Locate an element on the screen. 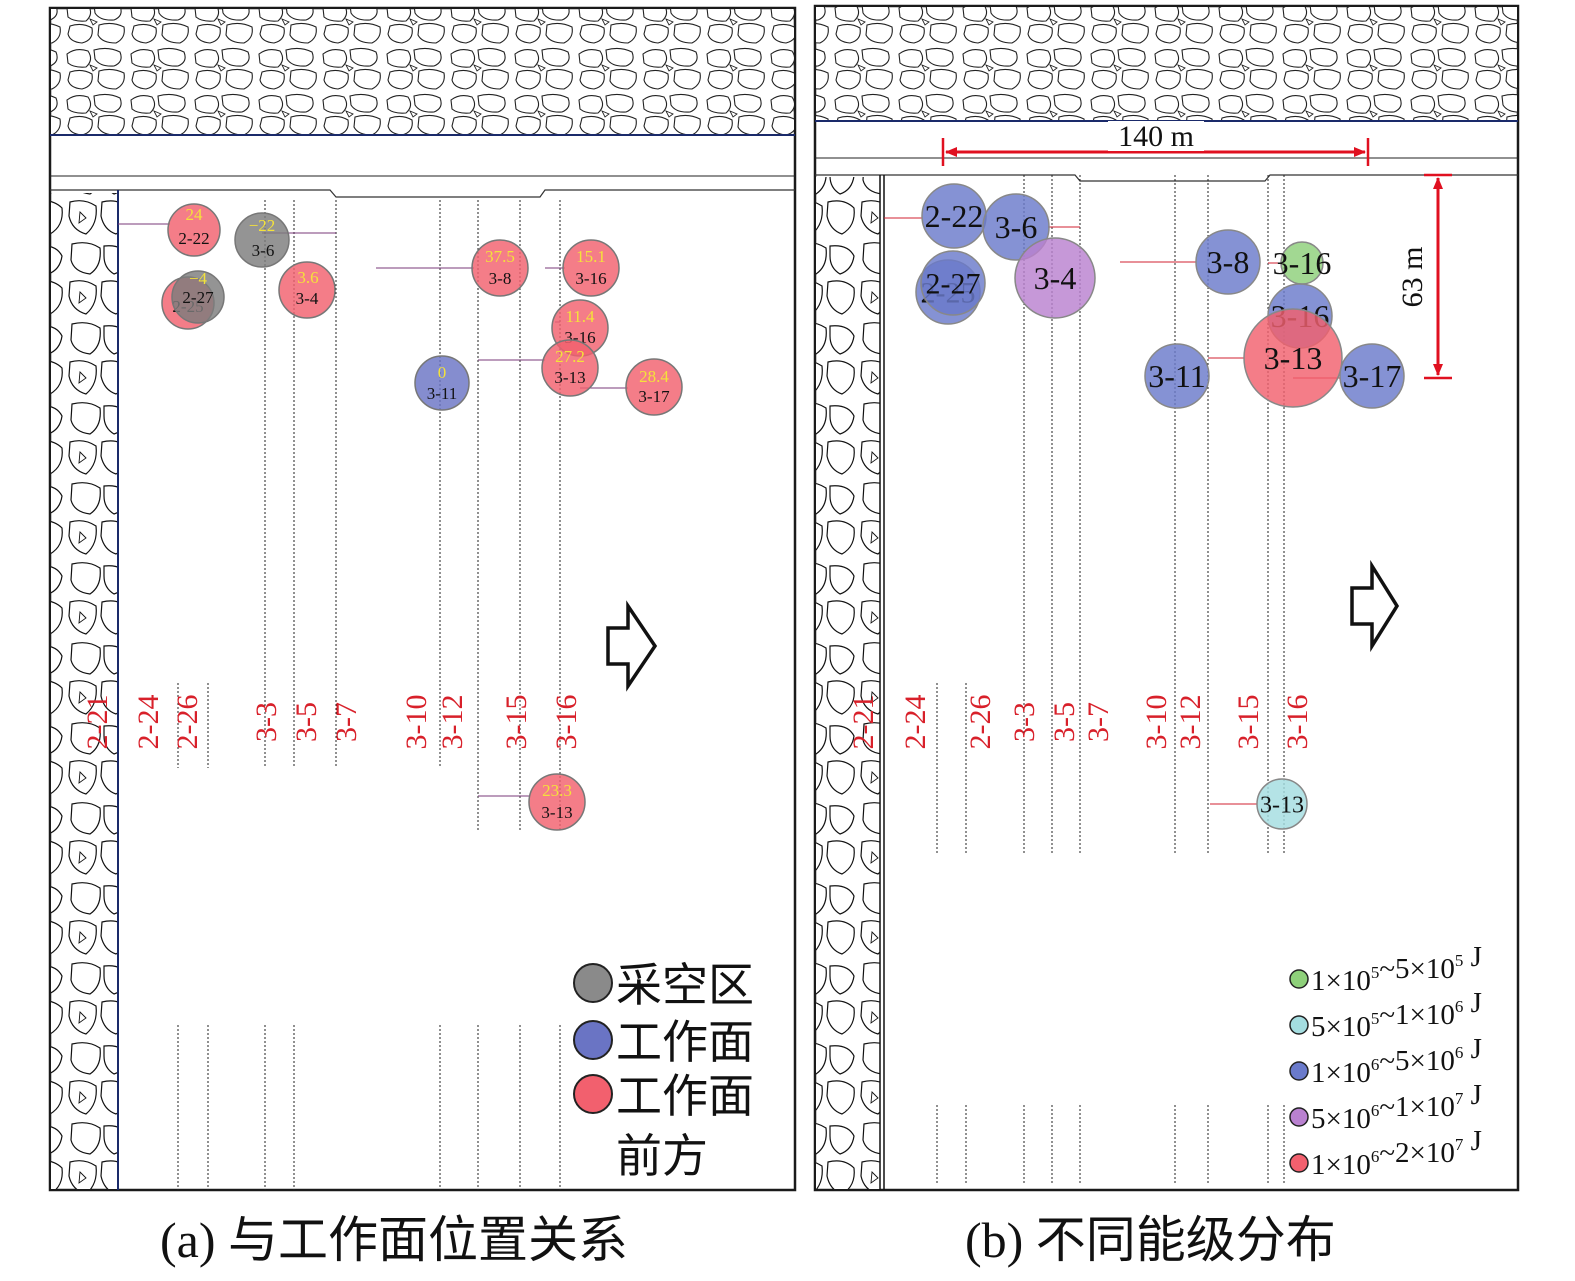  caption-b: (b) 不同能级分布 is located at coordinates (1150, 1240).